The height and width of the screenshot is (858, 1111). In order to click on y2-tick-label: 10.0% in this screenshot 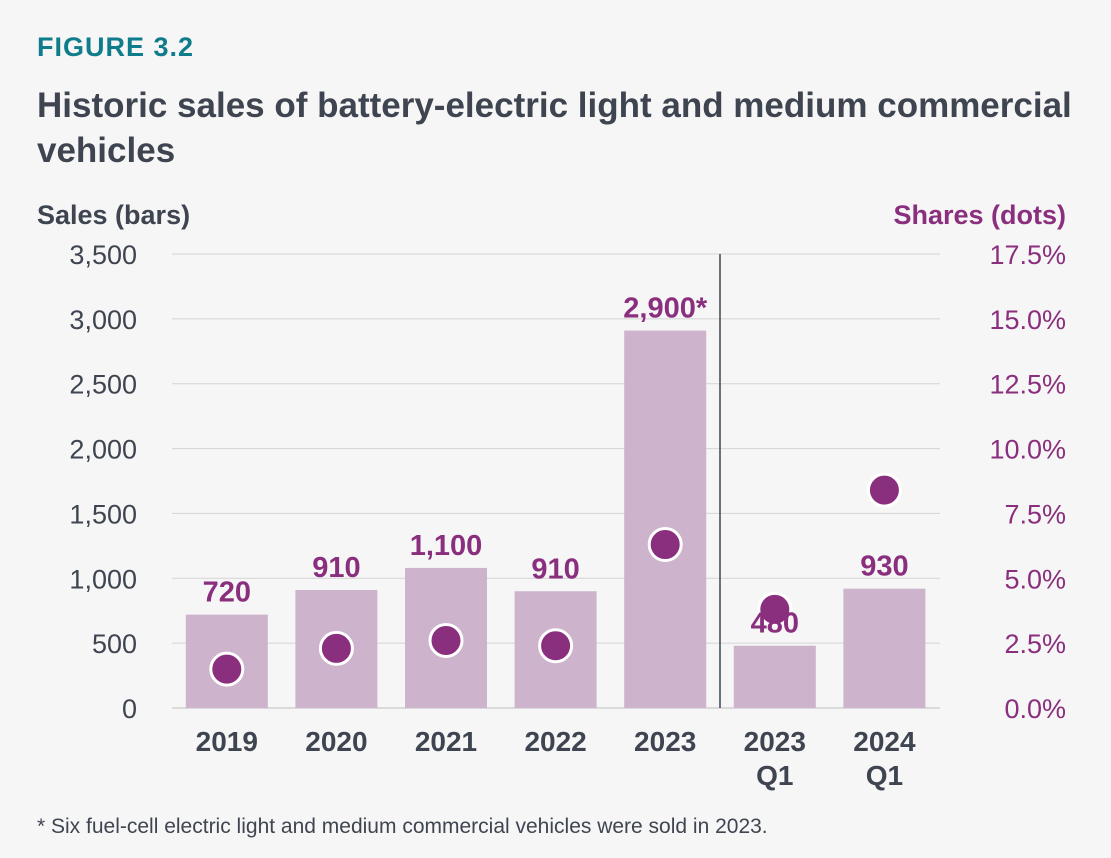, I will do `click(1027, 450)`.